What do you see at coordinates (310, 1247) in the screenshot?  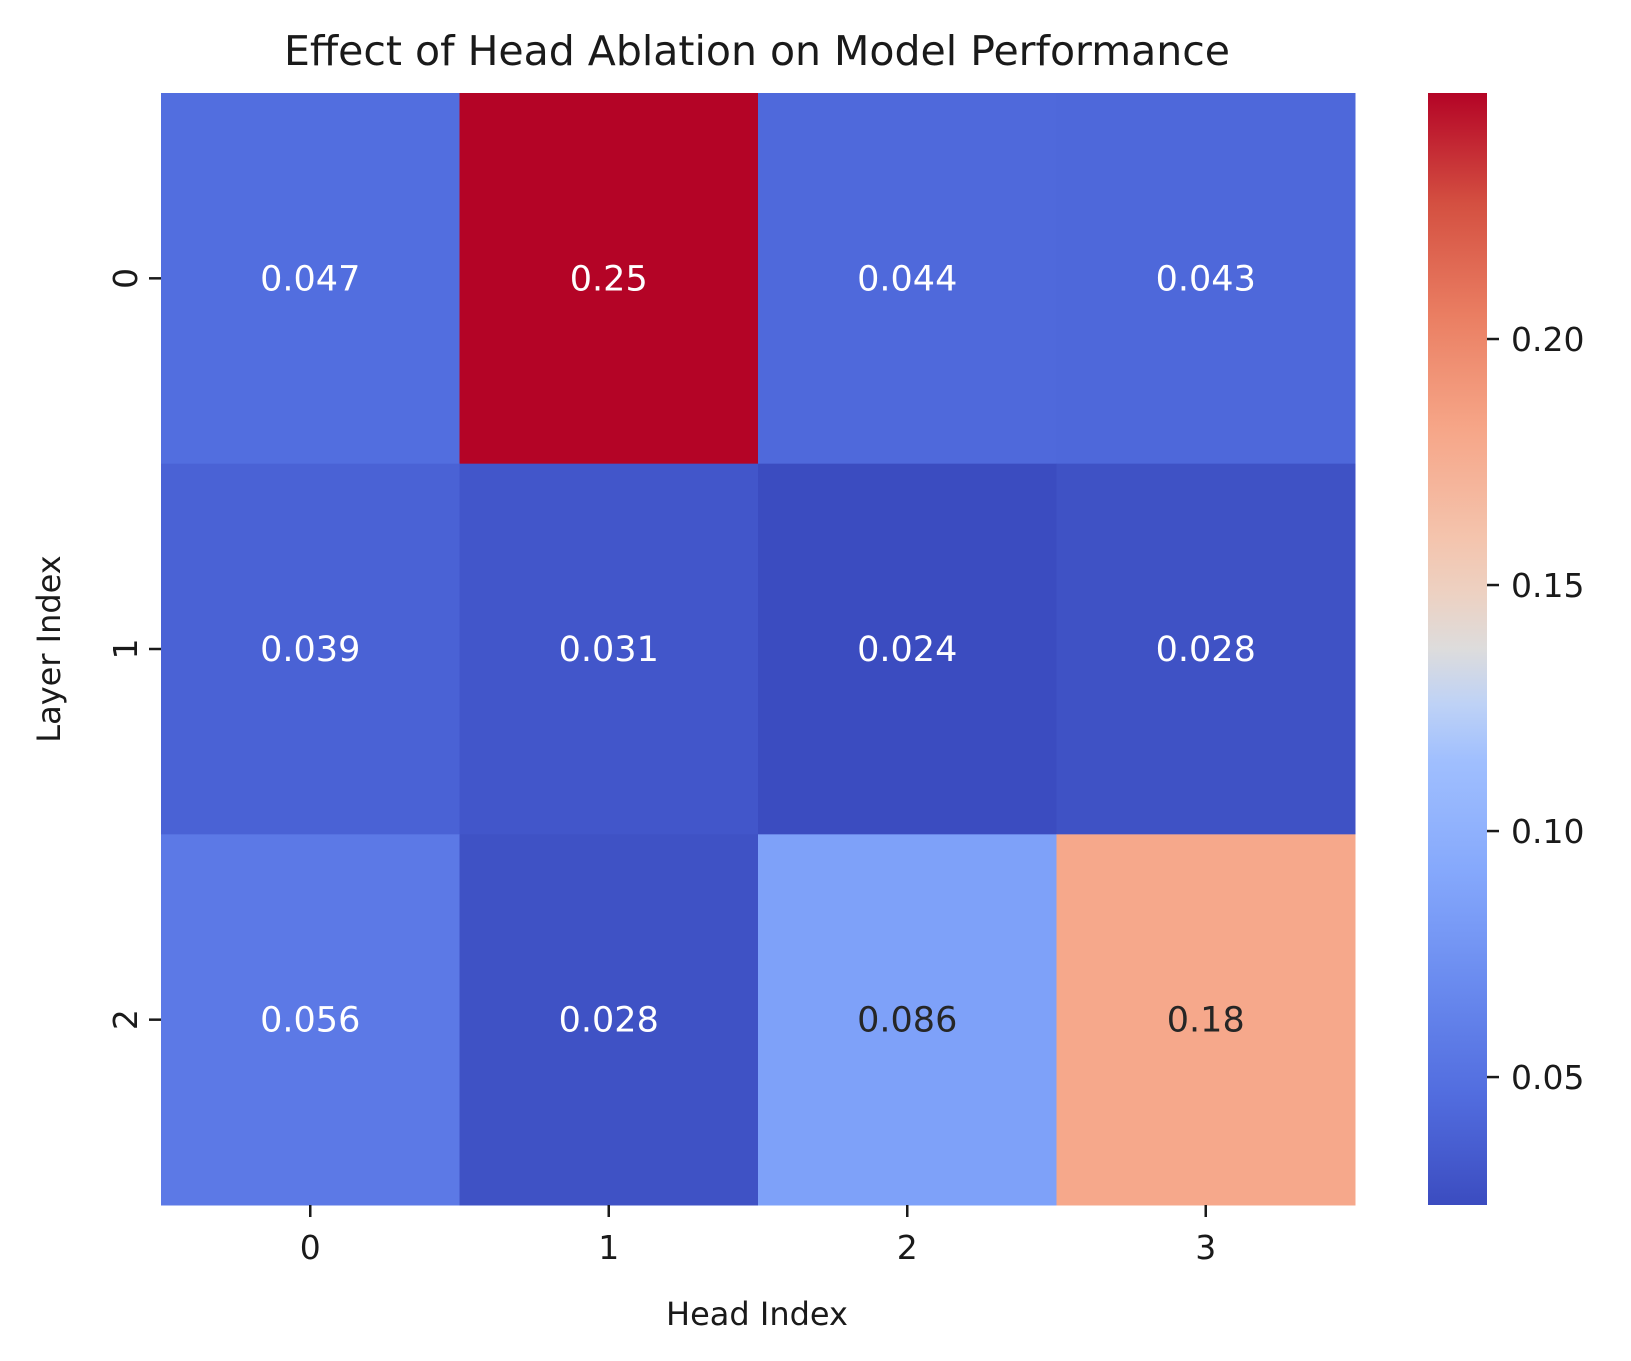 I see `x-tick-label: 0` at bounding box center [310, 1247].